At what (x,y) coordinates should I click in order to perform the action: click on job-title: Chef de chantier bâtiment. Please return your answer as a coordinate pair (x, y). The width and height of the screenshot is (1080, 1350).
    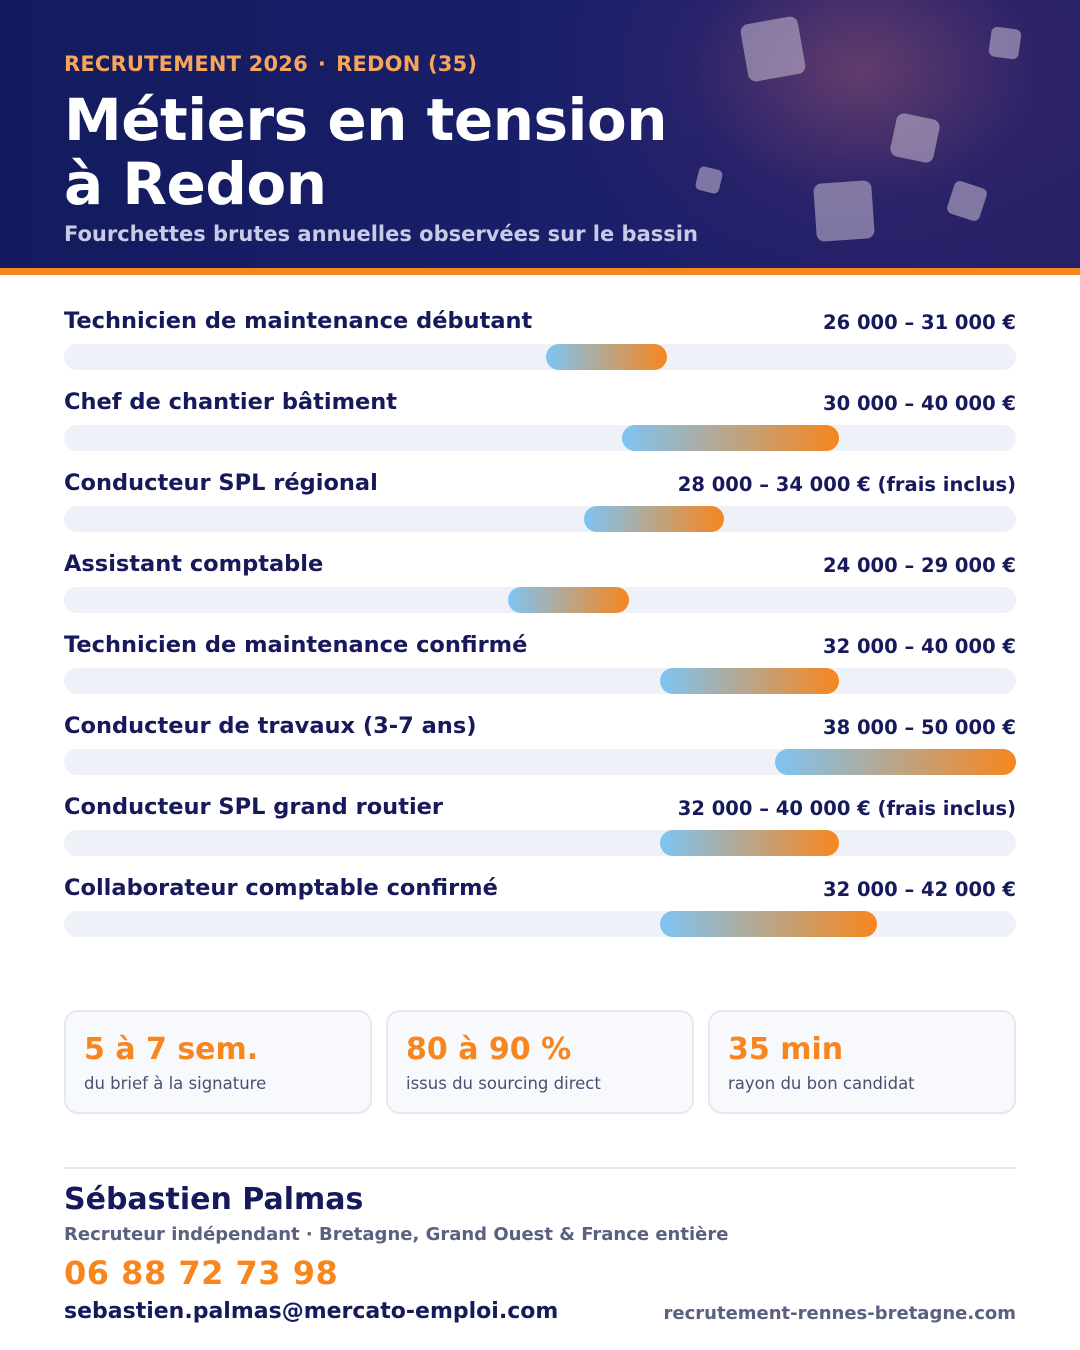
    Looking at the image, I should click on (231, 402).